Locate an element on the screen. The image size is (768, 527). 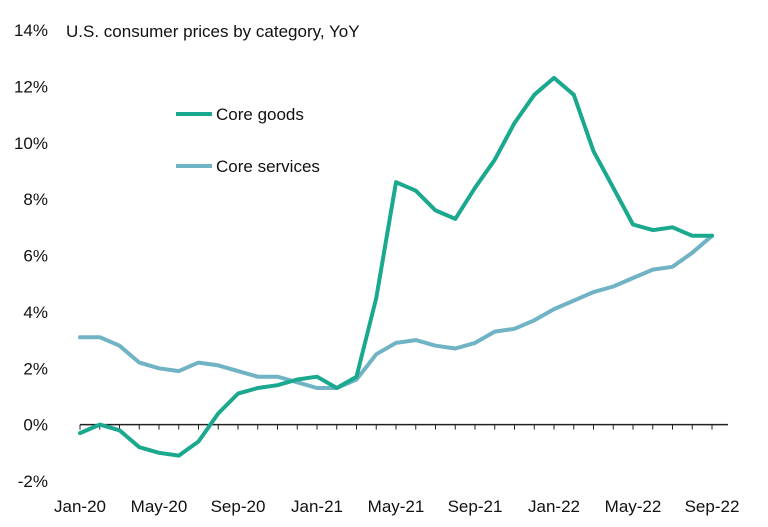
x-tick-label: Sep-20 is located at coordinates (238, 506).